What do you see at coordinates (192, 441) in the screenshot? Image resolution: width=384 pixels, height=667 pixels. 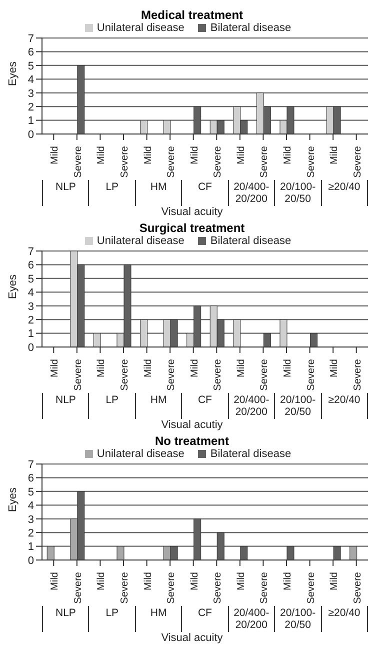 I see `chart-title: No treatment` at bounding box center [192, 441].